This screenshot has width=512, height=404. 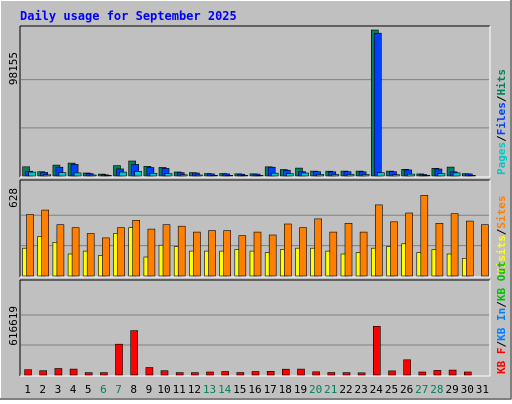 I want to click on x-tick-label-day-27: 27, so click(x=421, y=389).